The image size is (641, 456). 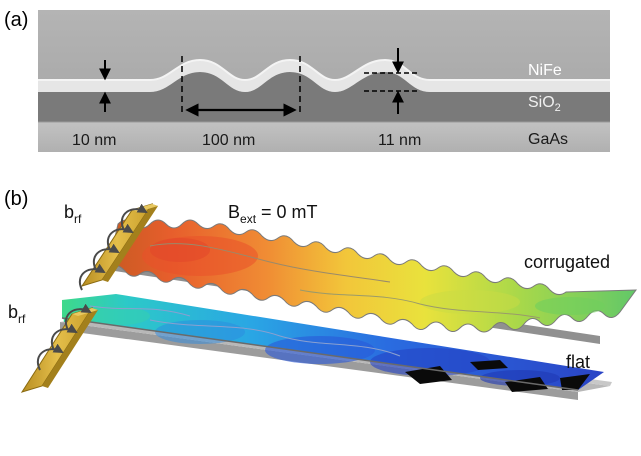 What do you see at coordinates (548, 139) in the screenshot?
I see `gaas-label: GaAs` at bounding box center [548, 139].